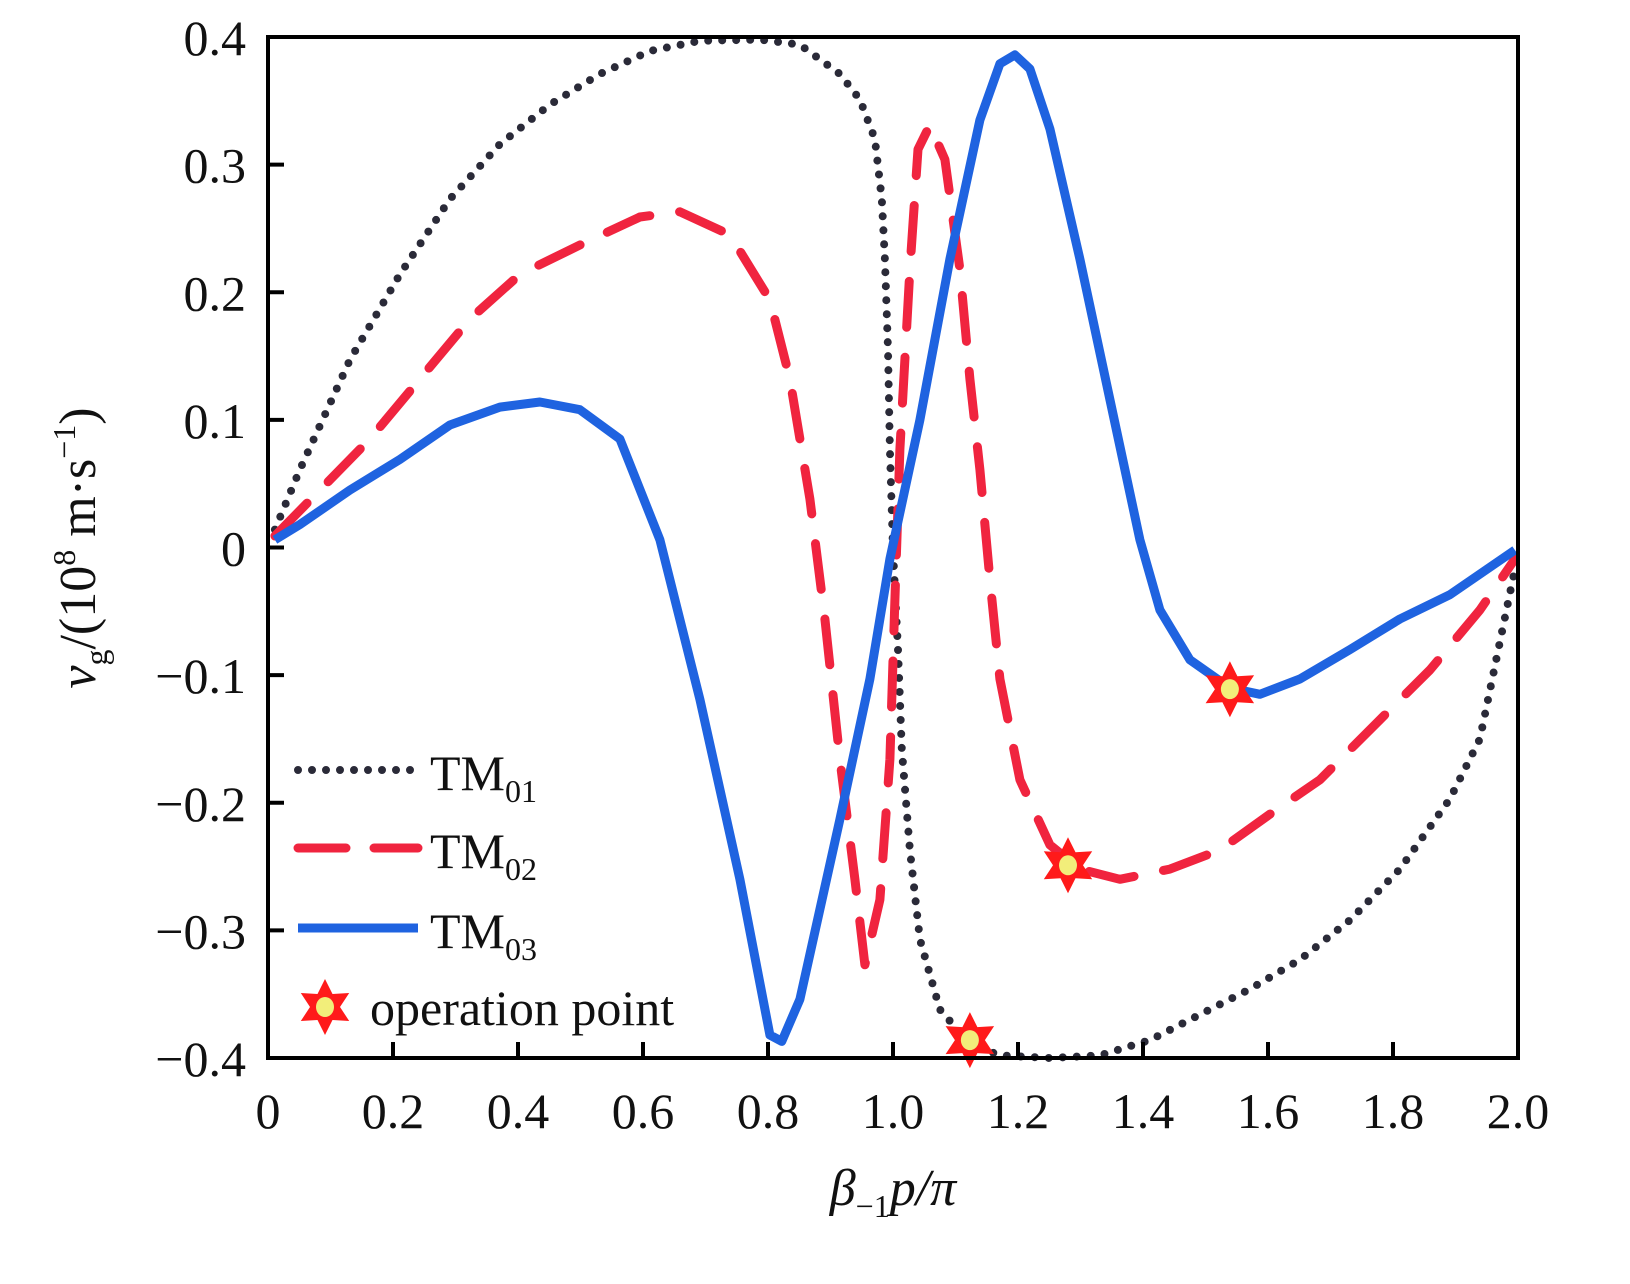  What do you see at coordinates (893, 1111) in the screenshot?
I see `x-tick-label: 1.0` at bounding box center [893, 1111].